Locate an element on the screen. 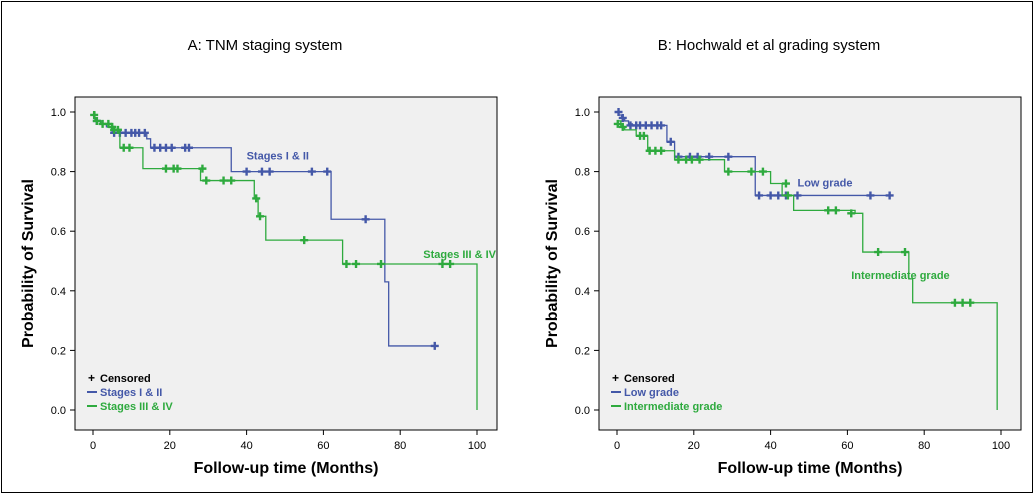 This screenshot has width=1036, height=496. series-annotation: Low grade is located at coordinates (824, 184).